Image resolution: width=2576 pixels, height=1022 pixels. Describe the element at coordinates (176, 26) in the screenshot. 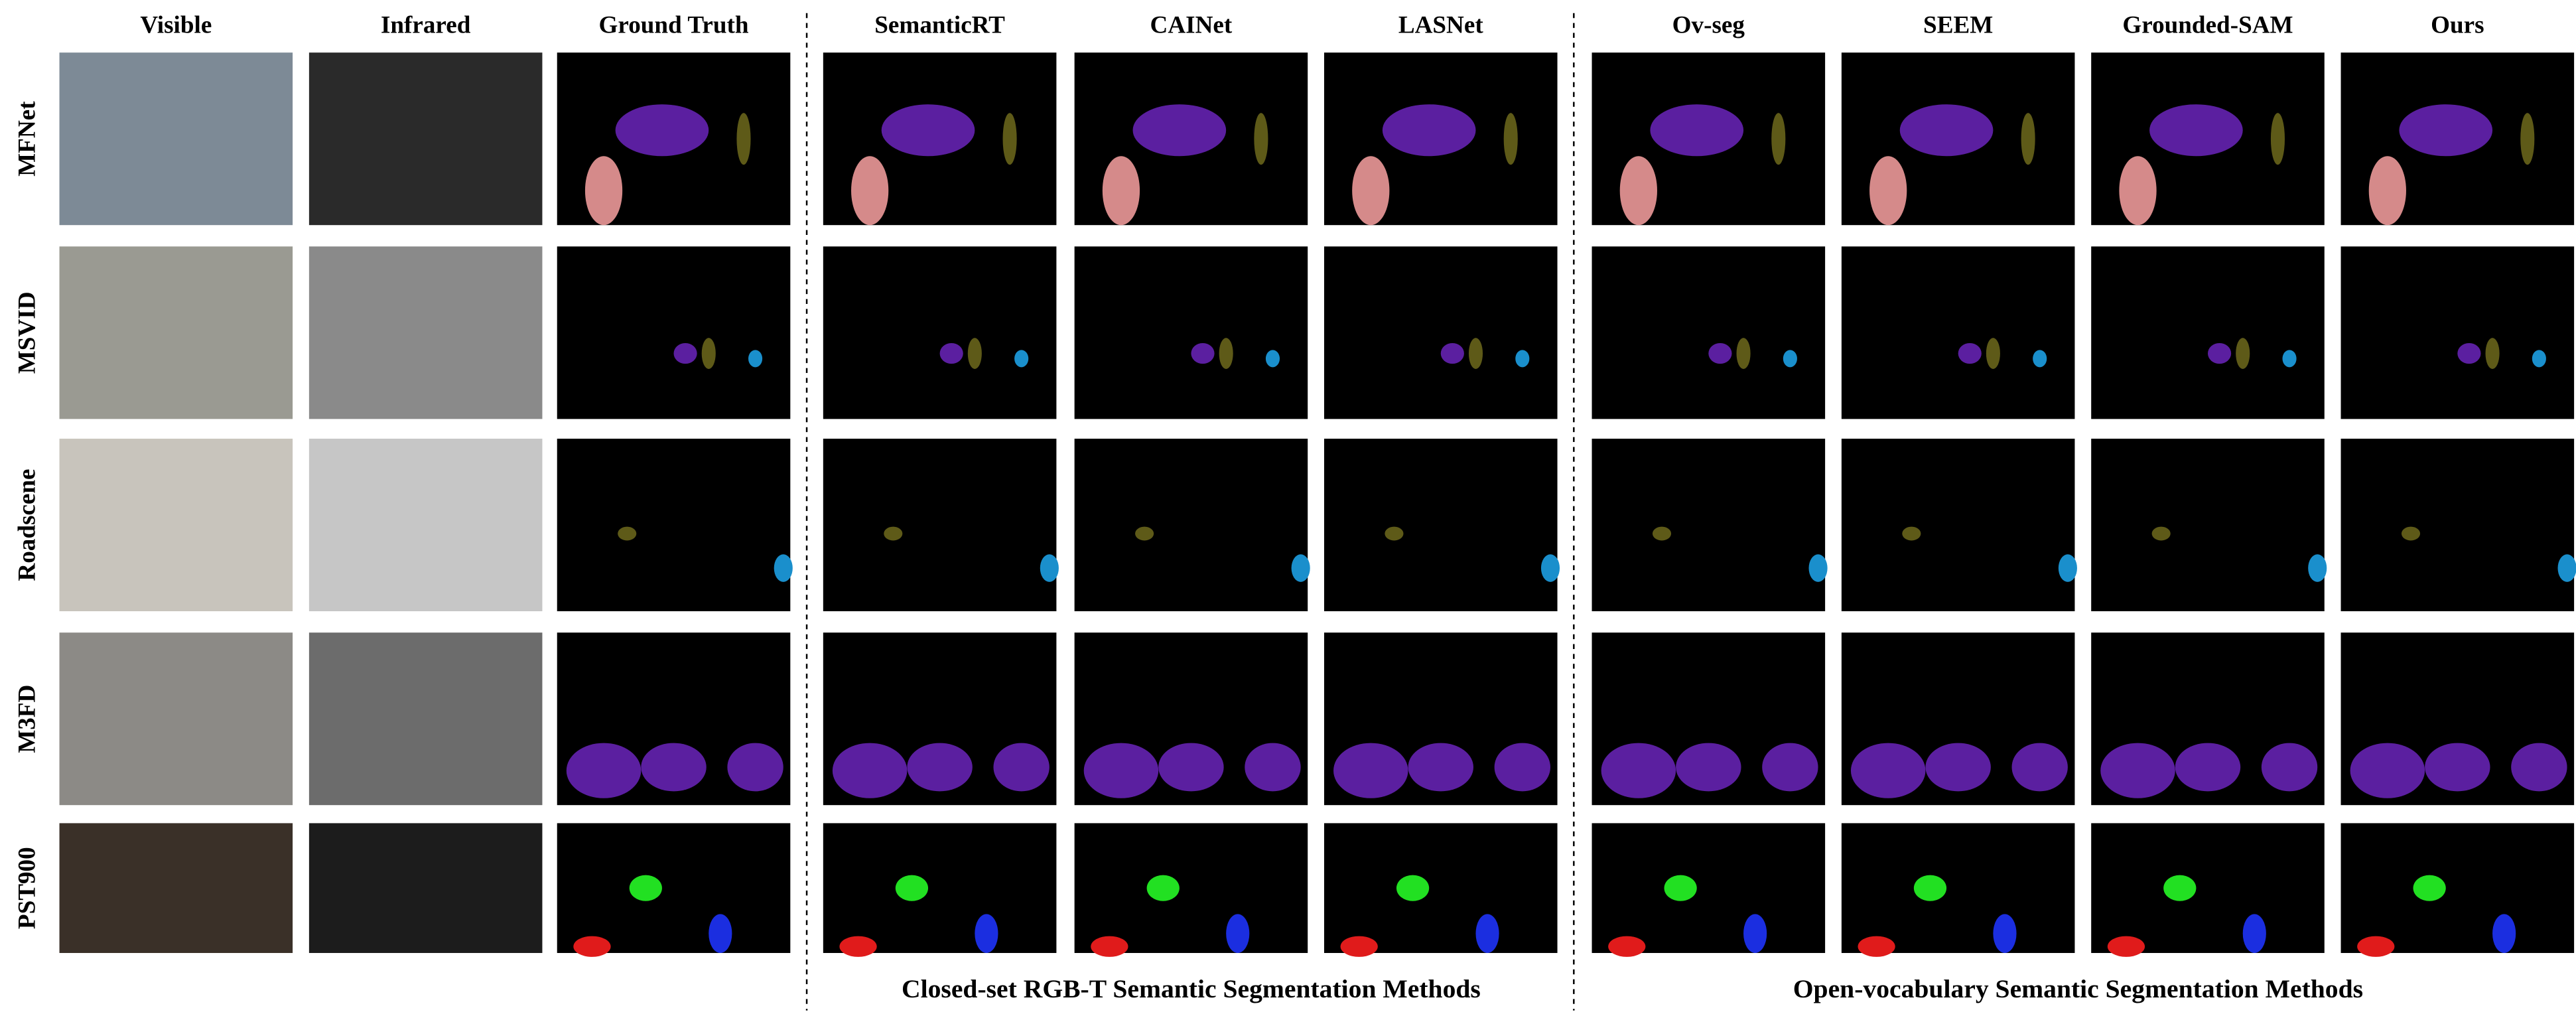

I see `column-header: Visible` at that location.